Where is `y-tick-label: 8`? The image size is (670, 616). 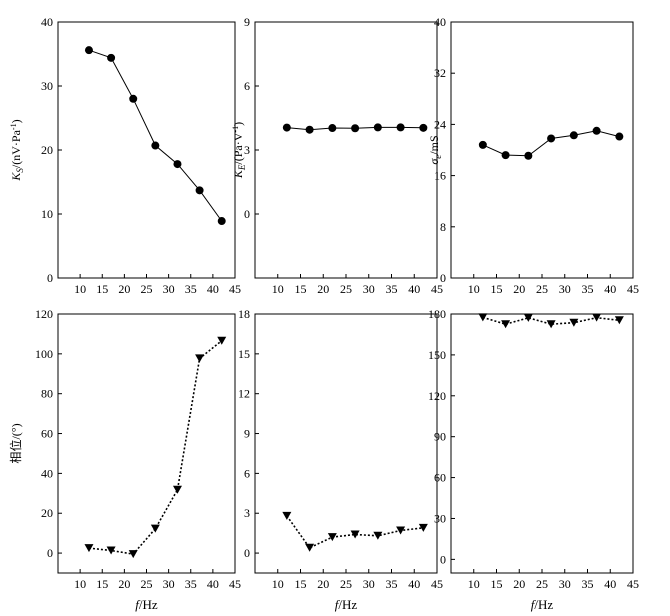 y-tick-label: 8 is located at coordinates (443, 227).